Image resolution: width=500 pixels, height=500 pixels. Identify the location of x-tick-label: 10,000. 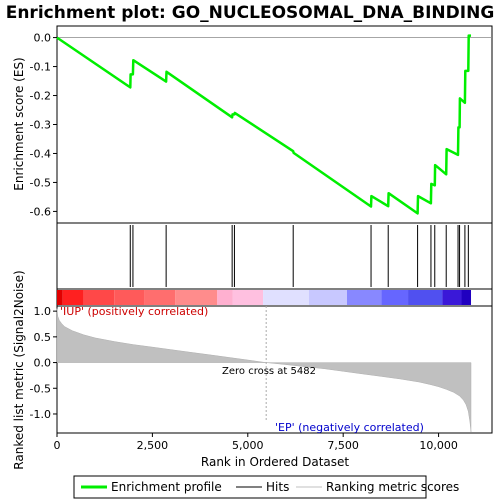
(438, 445).